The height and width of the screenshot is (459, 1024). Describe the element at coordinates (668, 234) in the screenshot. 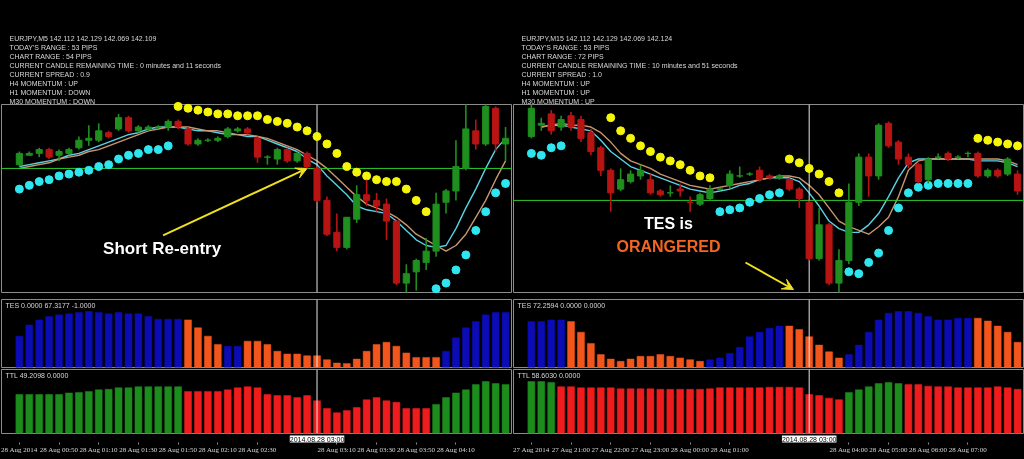

I see `annotation: TES is ORANGERED` at that location.